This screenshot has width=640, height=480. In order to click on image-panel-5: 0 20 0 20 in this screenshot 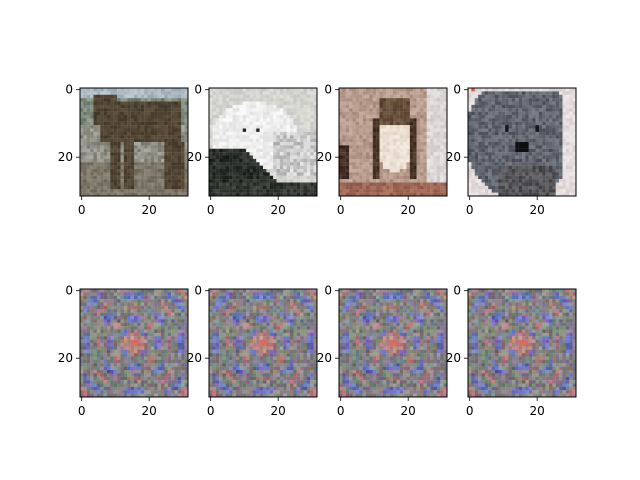, I will do `click(123, 351)`.